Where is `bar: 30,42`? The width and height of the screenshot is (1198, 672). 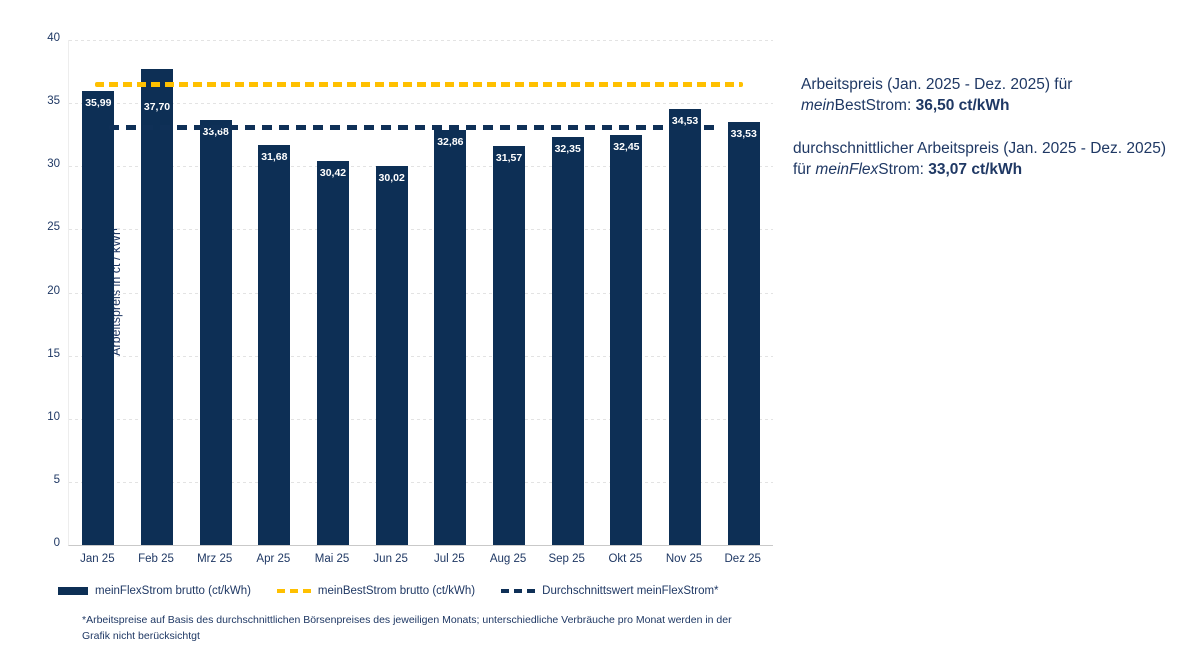
bar: 30,42 is located at coordinates (333, 352).